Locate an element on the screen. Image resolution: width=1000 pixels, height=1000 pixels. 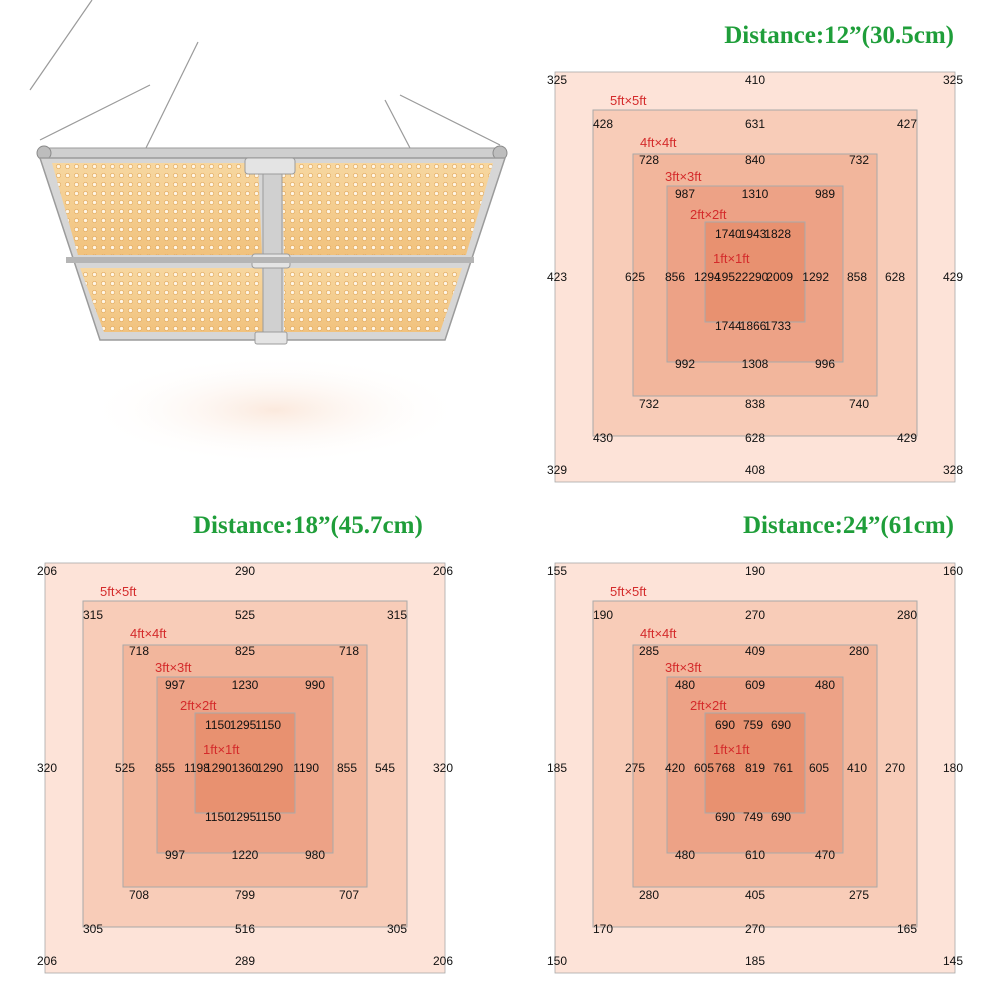
ppfd-value: 325 is located at coordinates (557, 80).